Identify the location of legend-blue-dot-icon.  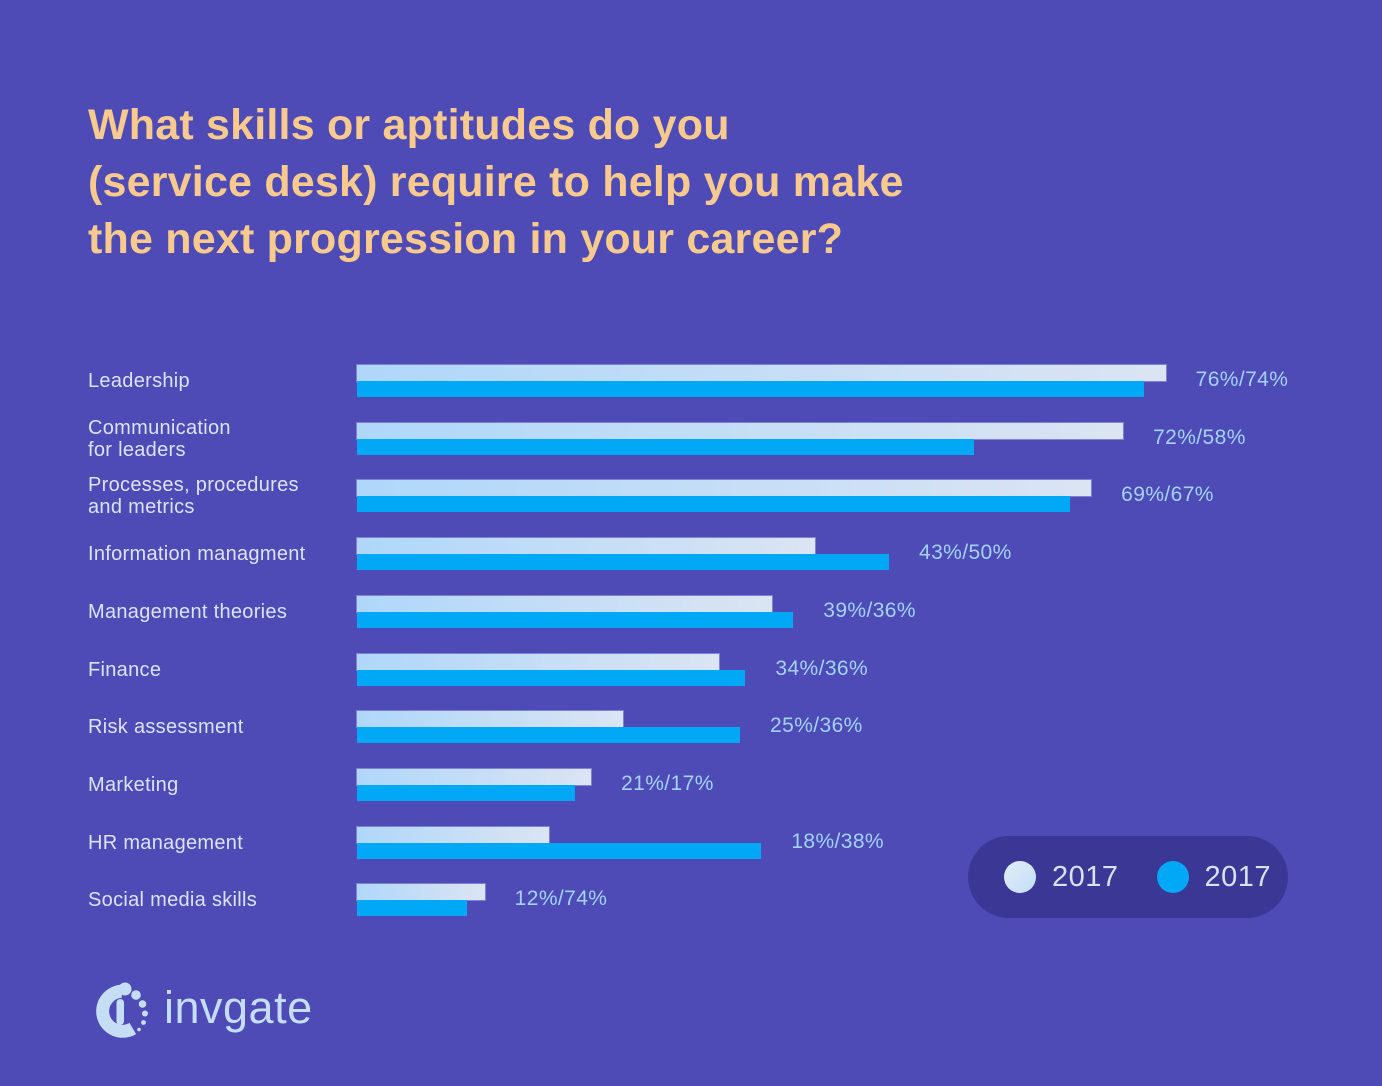
(1172, 877).